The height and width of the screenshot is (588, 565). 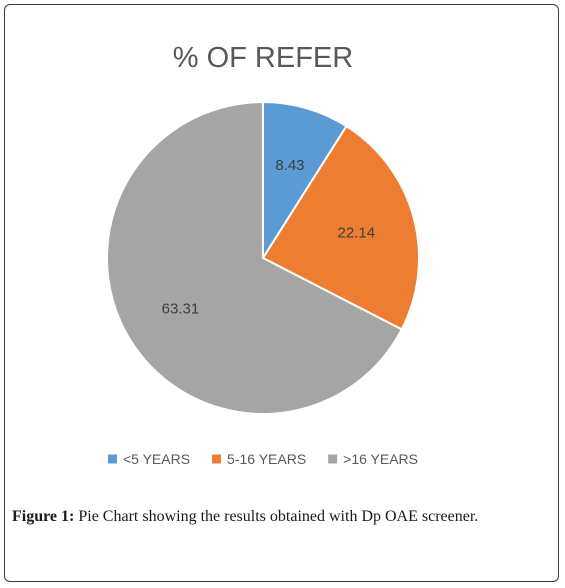 What do you see at coordinates (263, 58) in the screenshot?
I see `chart-title: % OF REFER` at bounding box center [263, 58].